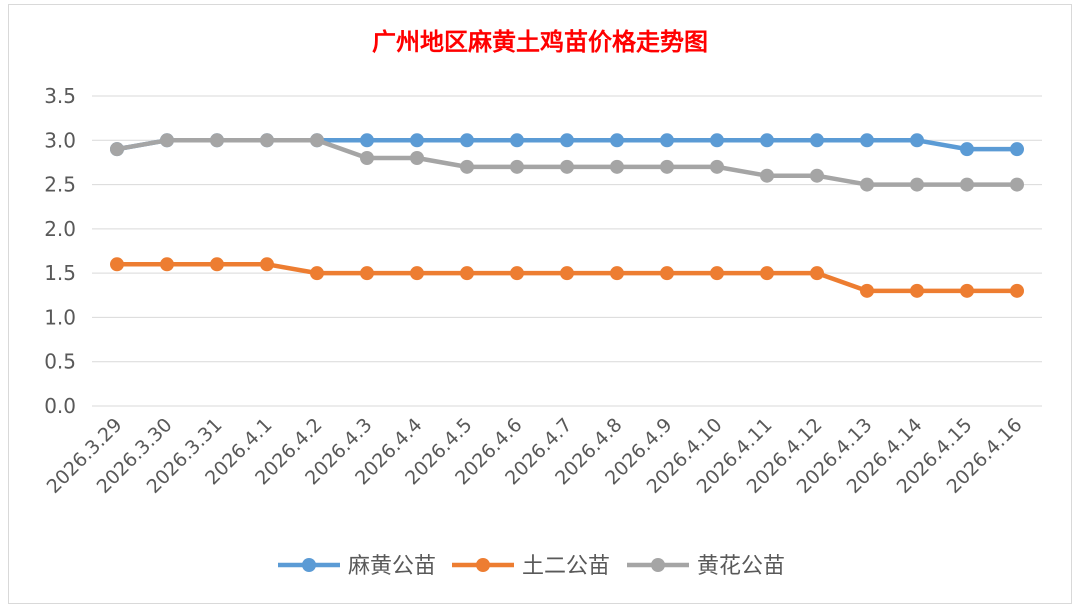 The width and height of the screenshot is (1080, 610). I want to click on legend-entry: 土二公苗, so click(531, 566).